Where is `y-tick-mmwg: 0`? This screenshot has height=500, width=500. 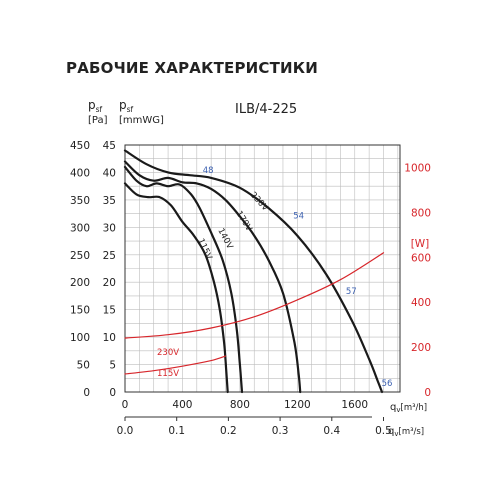
y-tick-mmwg: 0 is located at coordinates (112, 393).